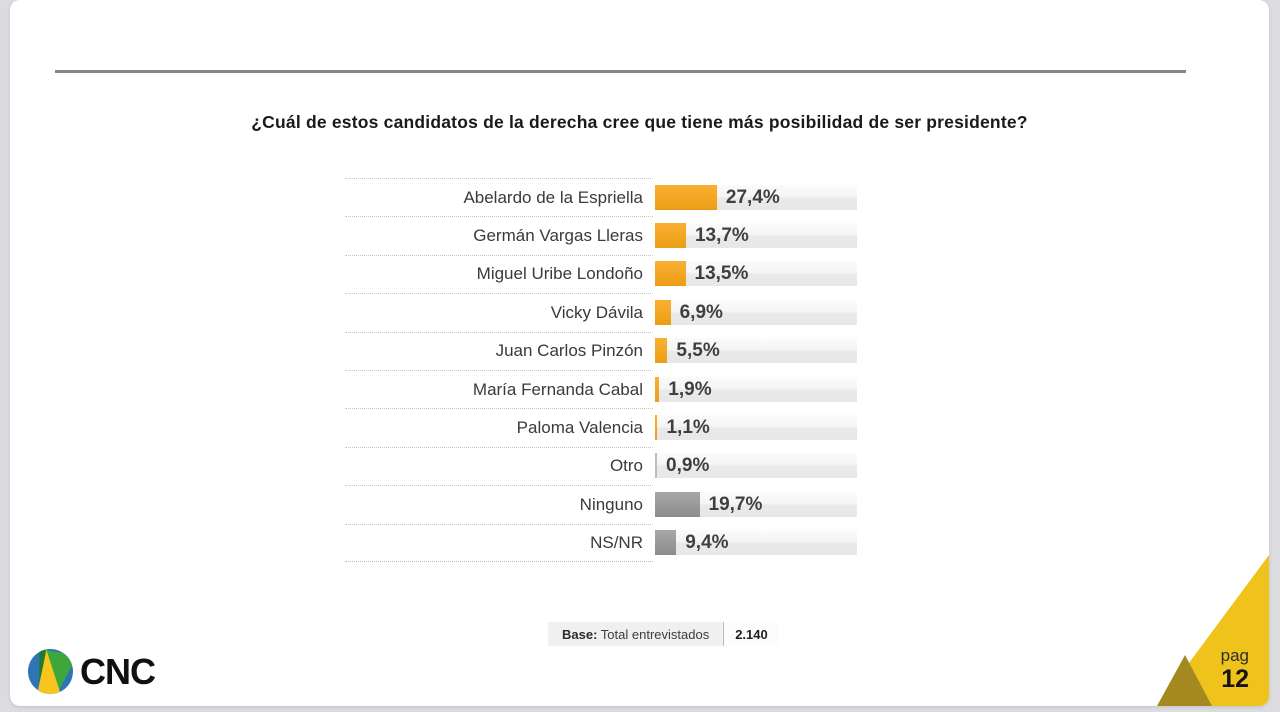 This screenshot has width=1280, height=712. Describe the element at coordinates (756, 389) in the screenshot. I see `bar-track: 1,9%` at that location.